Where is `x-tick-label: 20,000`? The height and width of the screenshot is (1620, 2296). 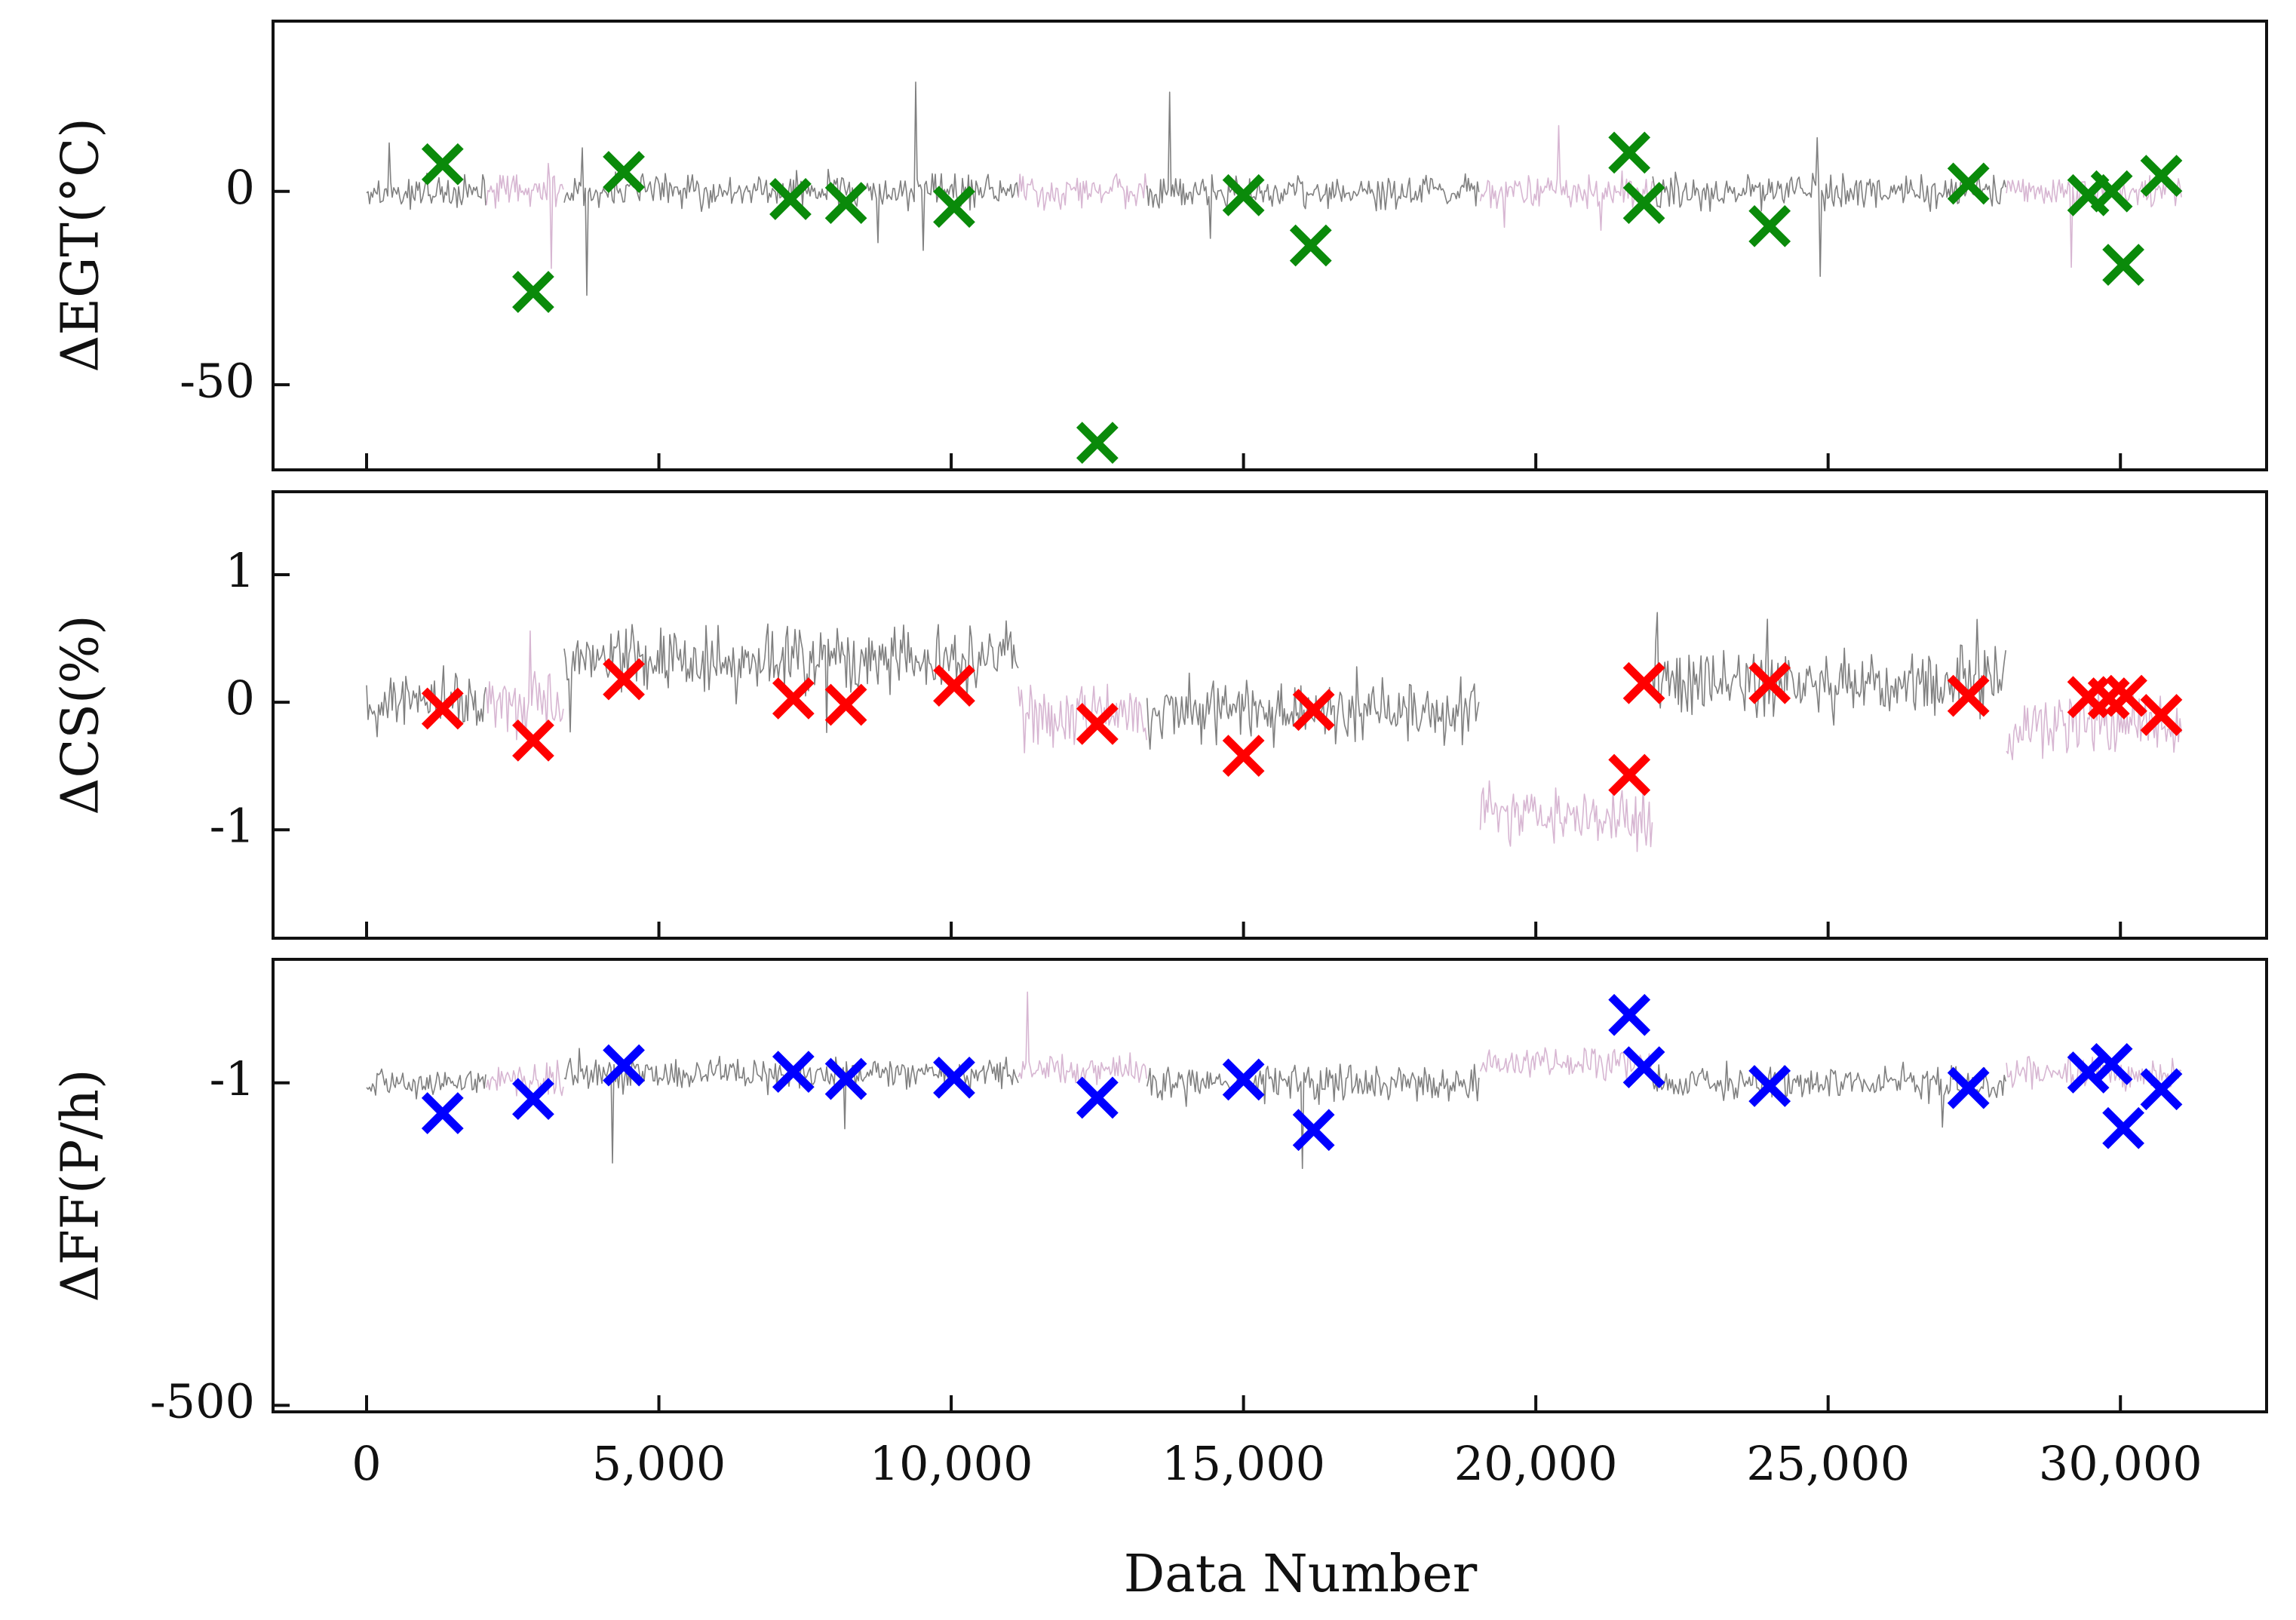
x-tick-label: 20,000 is located at coordinates (1536, 1464).